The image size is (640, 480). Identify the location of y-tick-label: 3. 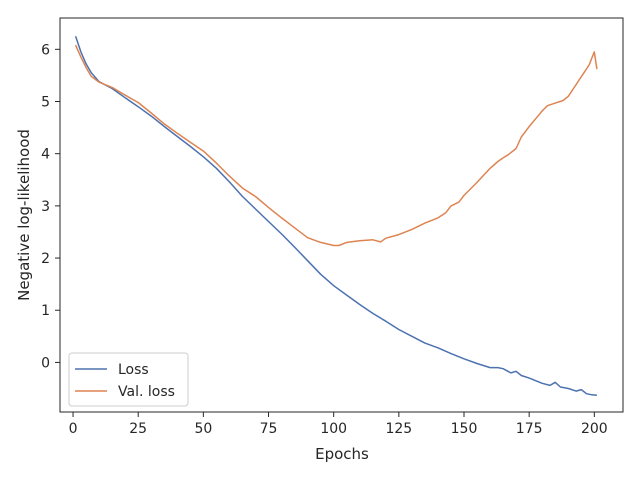
(45, 207).